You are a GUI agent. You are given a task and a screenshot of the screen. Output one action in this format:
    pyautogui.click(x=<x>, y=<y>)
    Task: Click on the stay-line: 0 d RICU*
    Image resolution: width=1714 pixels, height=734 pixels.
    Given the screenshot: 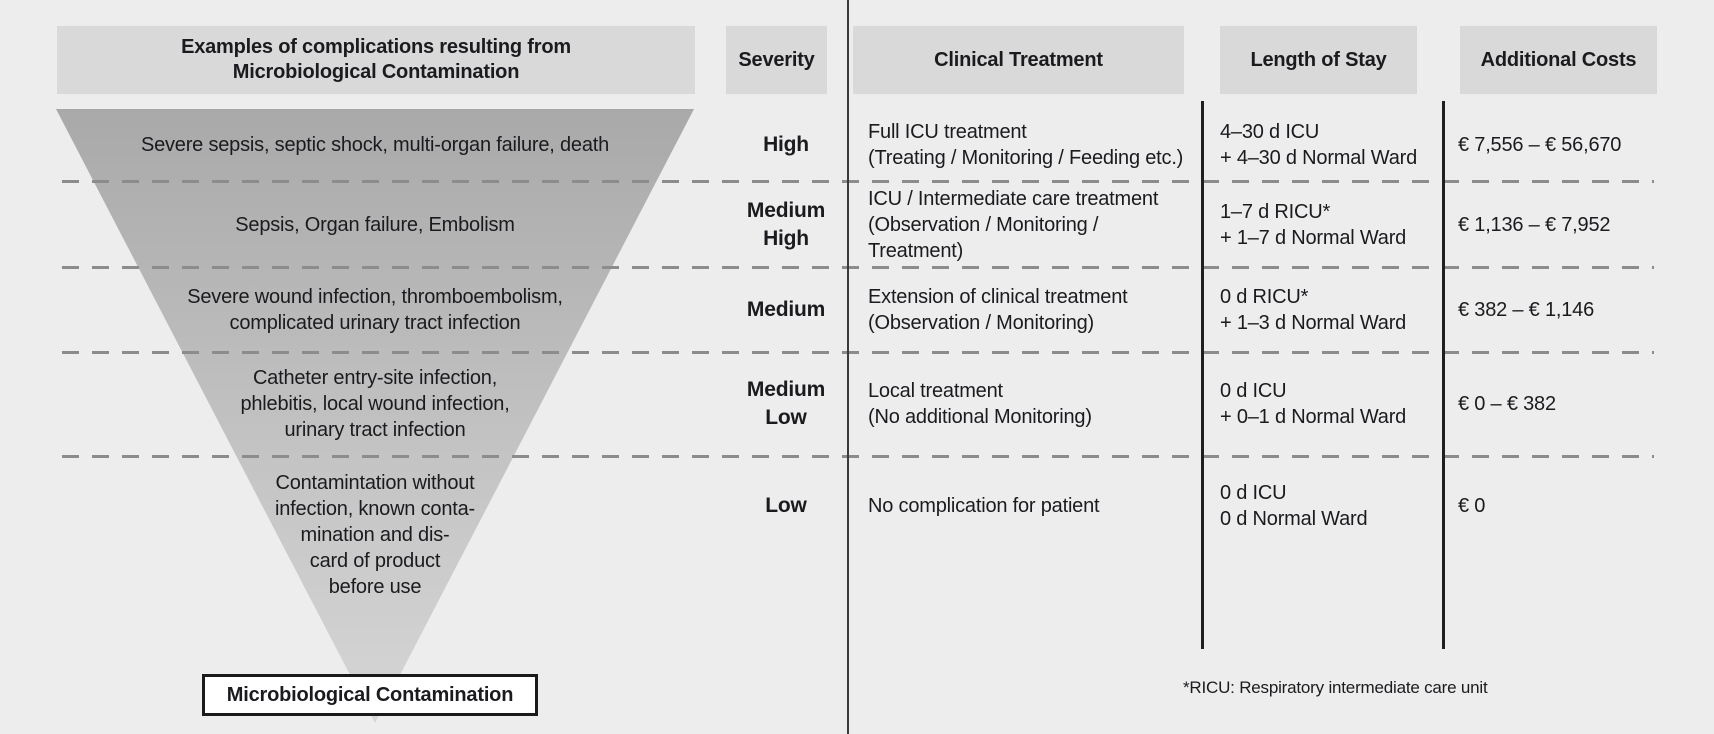 What is the action you would take?
    pyautogui.click(x=1264, y=297)
    